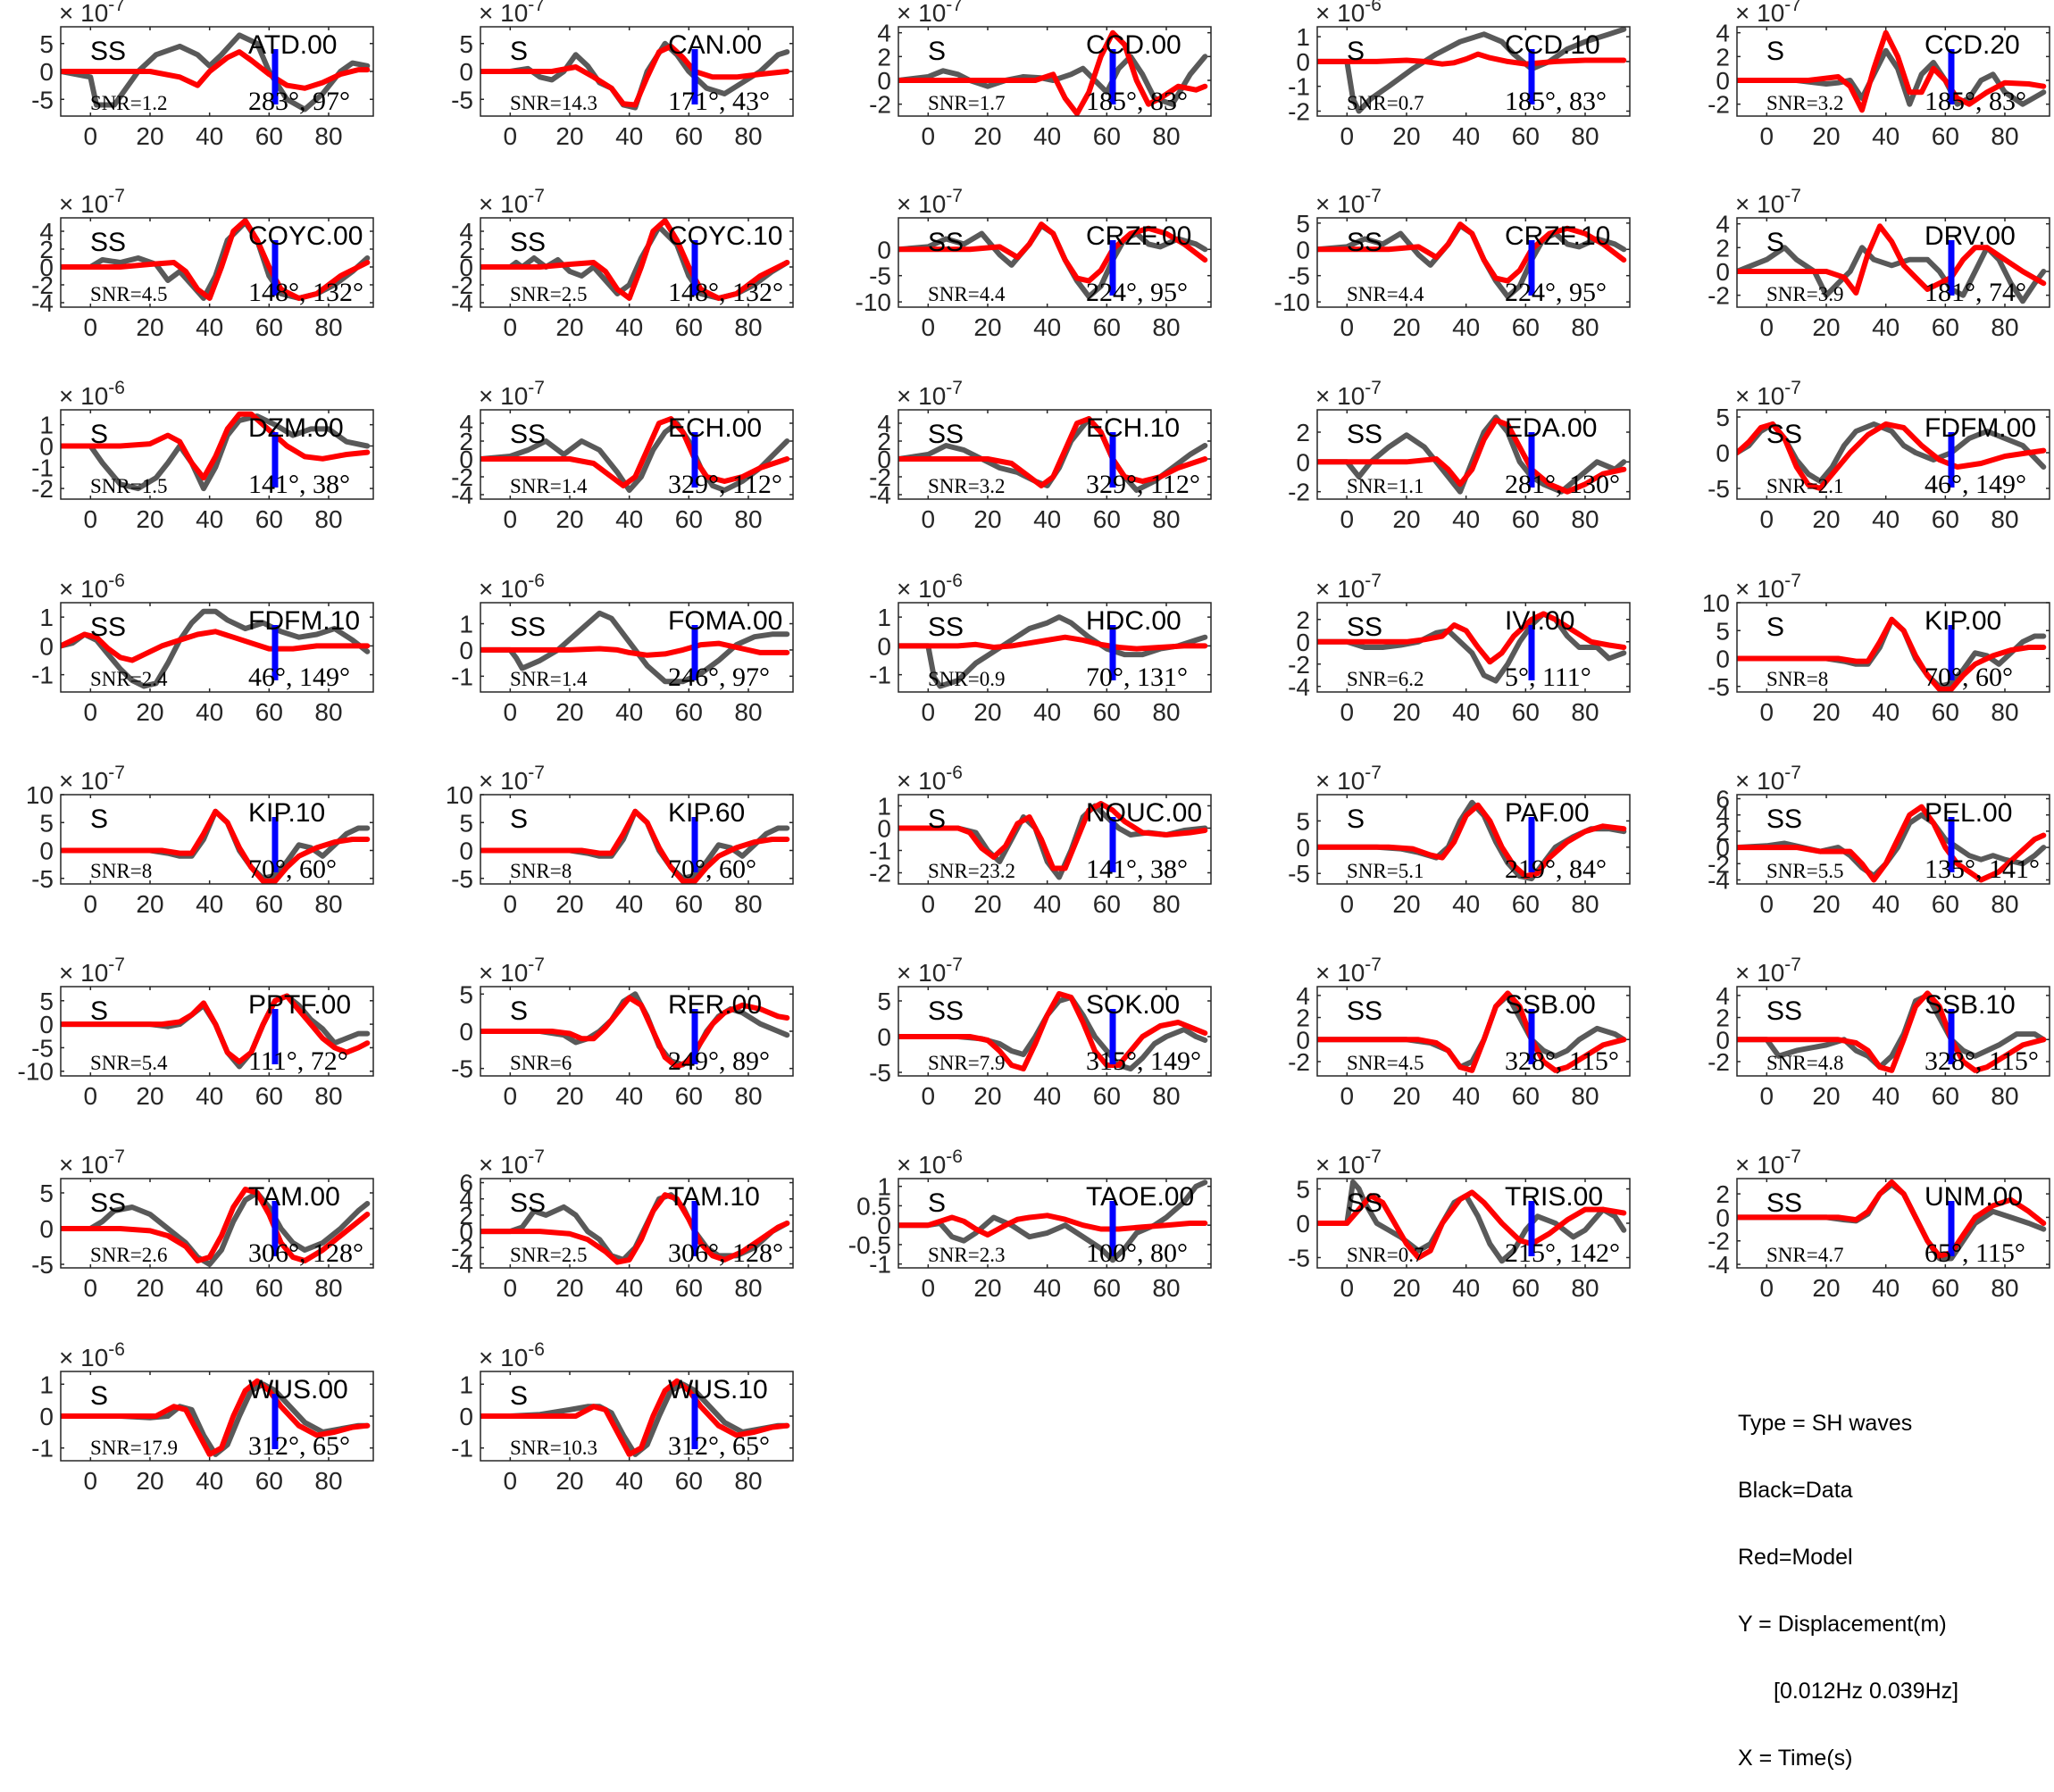 Image resolution: width=2054 pixels, height=1792 pixels. I want to click on station-label: COYC.00, so click(305, 236).